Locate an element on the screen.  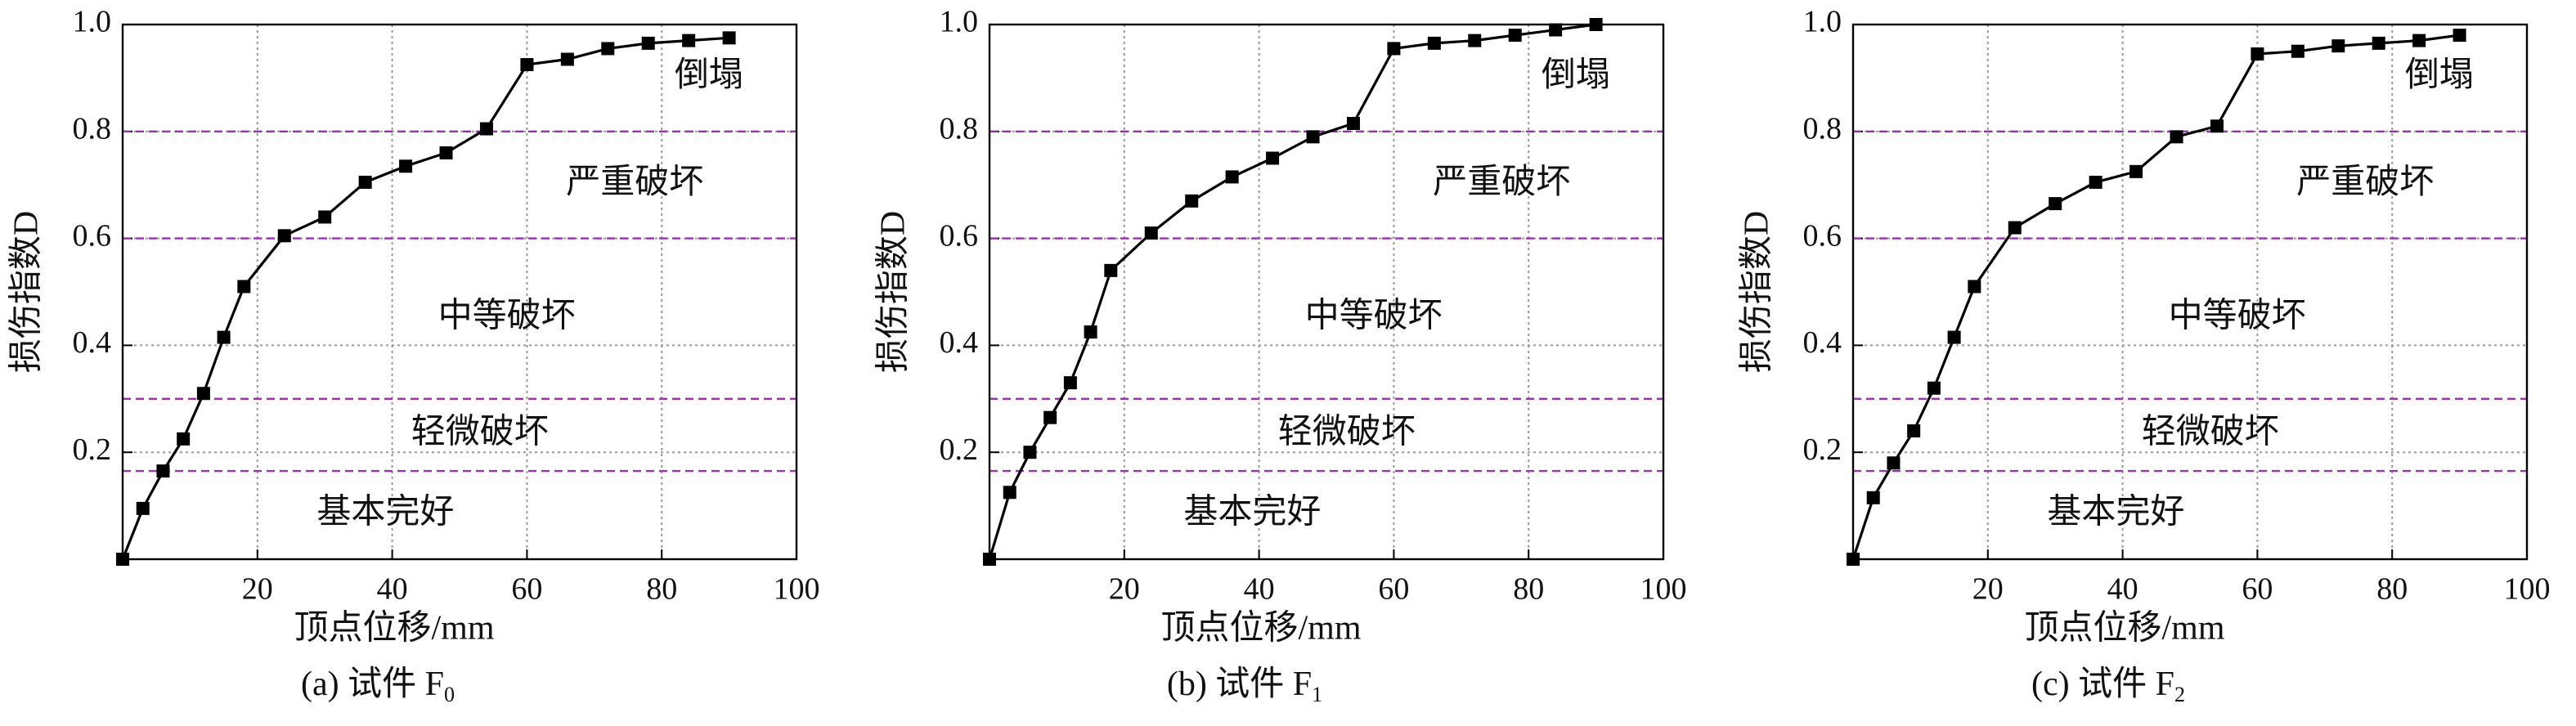
caption-text: (b) 试件 F is located at coordinates (1239, 684).